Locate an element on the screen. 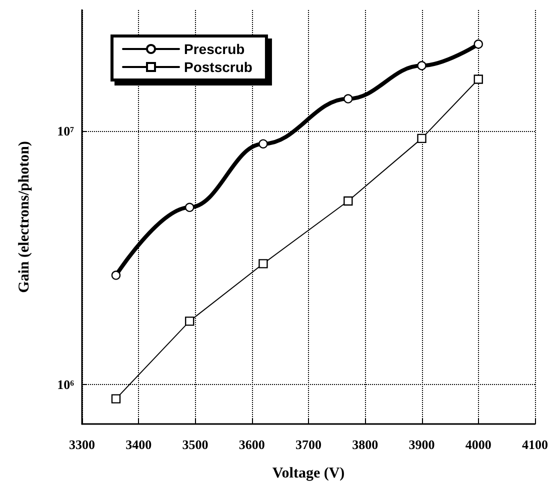 The width and height of the screenshot is (551, 499). x-tick-label: 3800 is located at coordinates (365, 444).